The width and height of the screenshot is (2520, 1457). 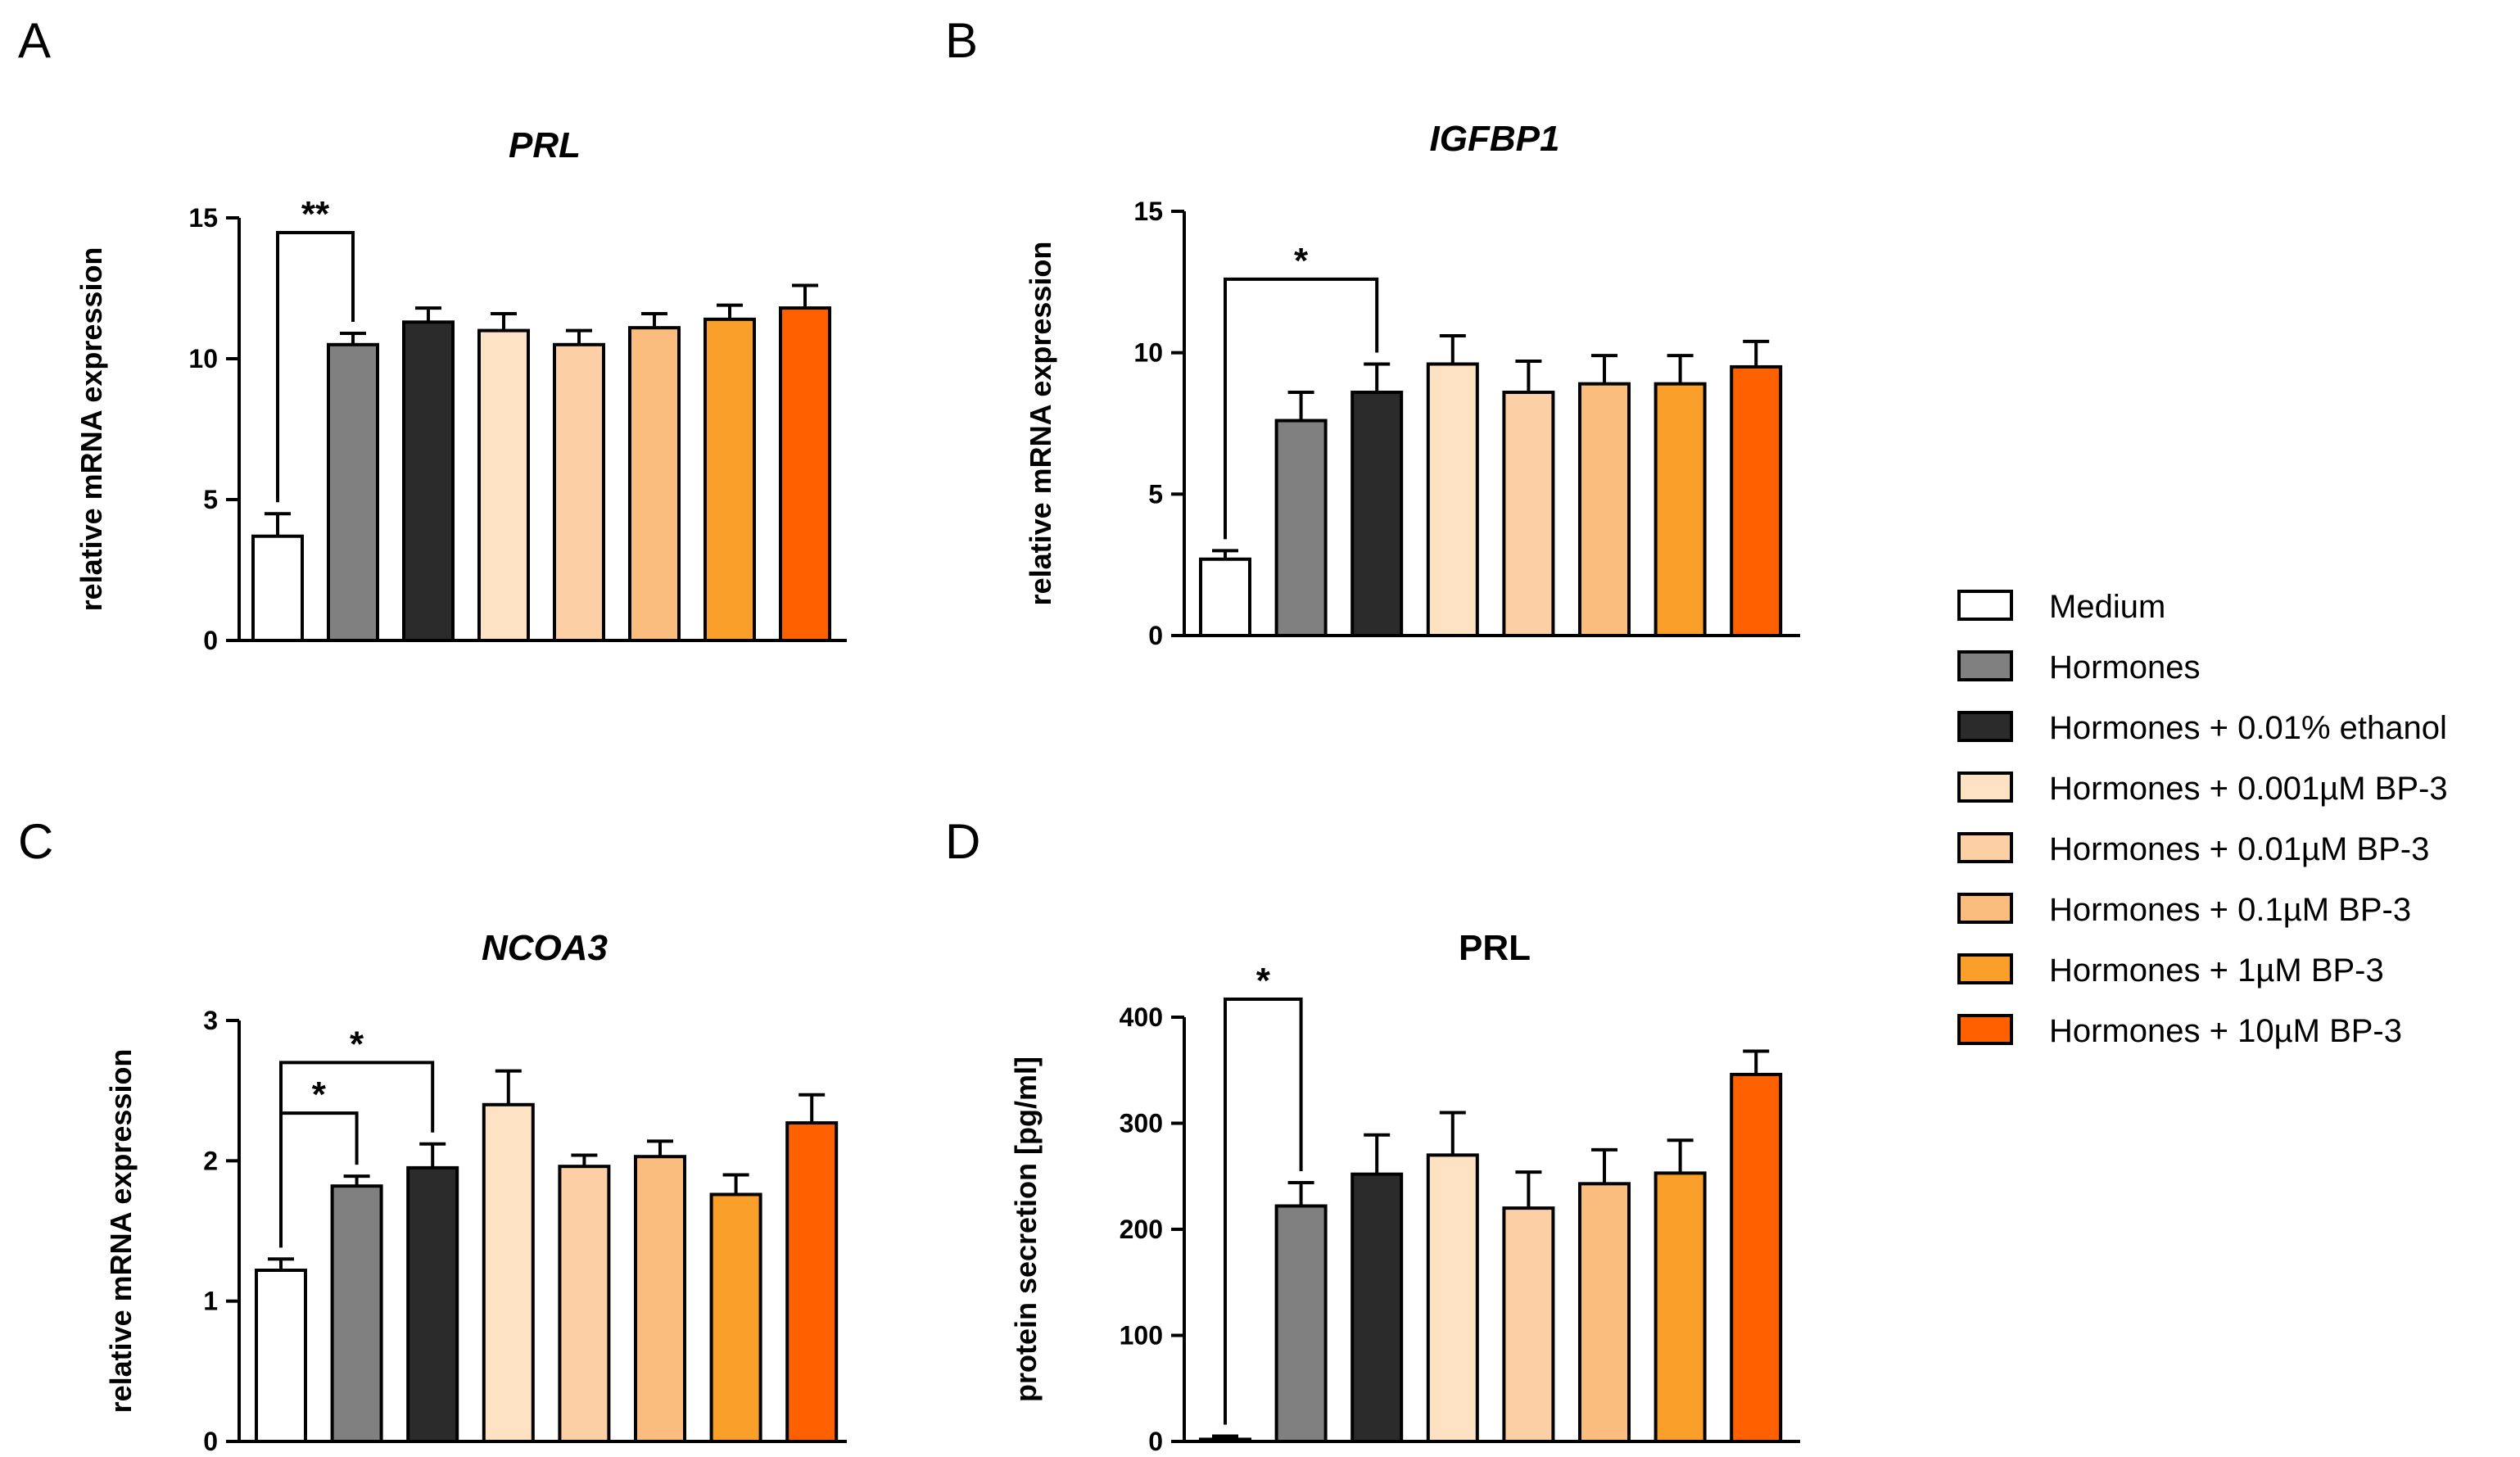 I want to click on legend-item: Hormones + 0.1µM BP-3, so click(x=2184, y=910).